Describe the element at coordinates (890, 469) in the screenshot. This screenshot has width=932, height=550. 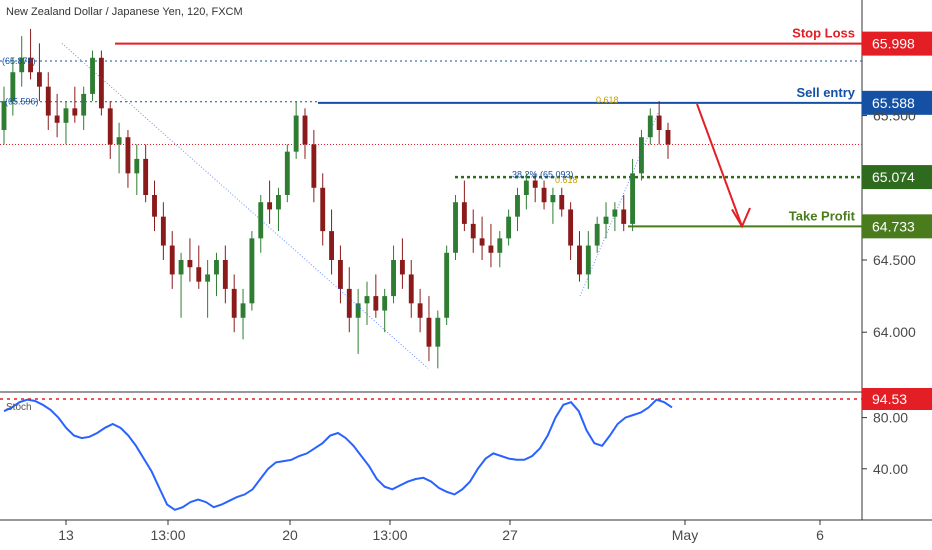
I see `stoch-tick-label: 40.00` at that location.